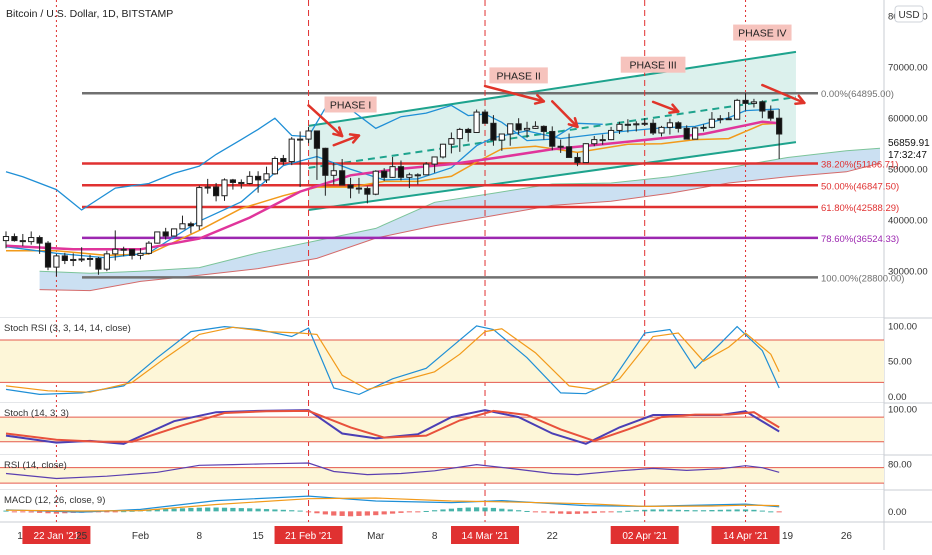 The width and height of the screenshot is (932, 555). Describe the element at coordinates (300, 139) in the screenshot. I see `candle-body` at that location.